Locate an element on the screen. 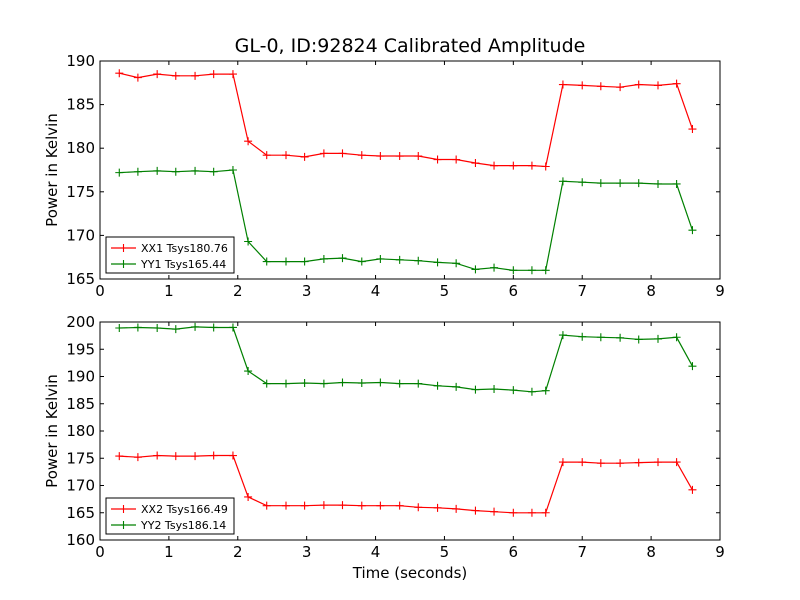  x-tick-label: 5 is located at coordinates (445, 552).